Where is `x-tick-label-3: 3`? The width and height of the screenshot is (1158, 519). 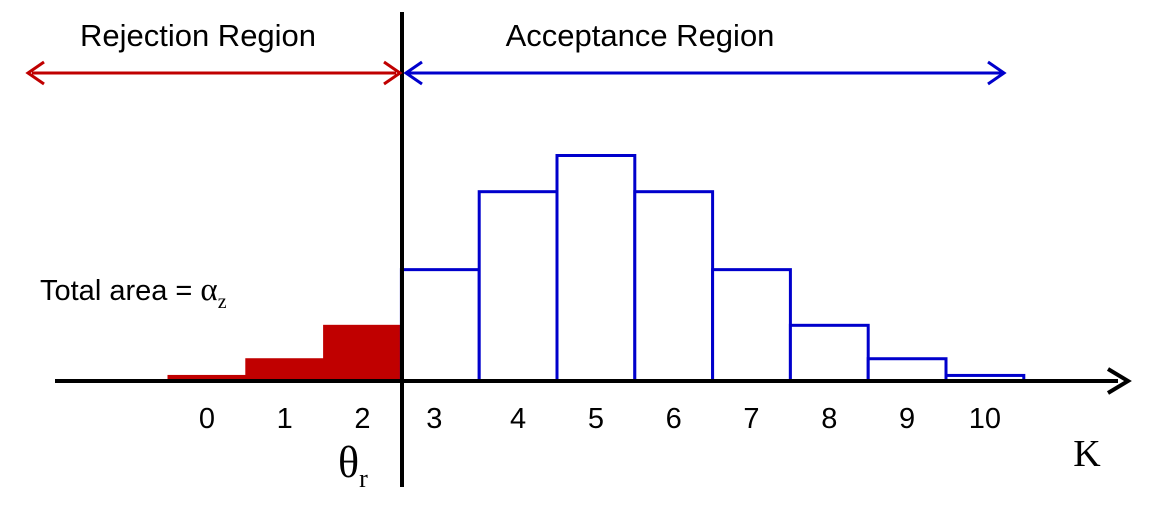
x-tick-label-3: 3 is located at coordinates (434, 419).